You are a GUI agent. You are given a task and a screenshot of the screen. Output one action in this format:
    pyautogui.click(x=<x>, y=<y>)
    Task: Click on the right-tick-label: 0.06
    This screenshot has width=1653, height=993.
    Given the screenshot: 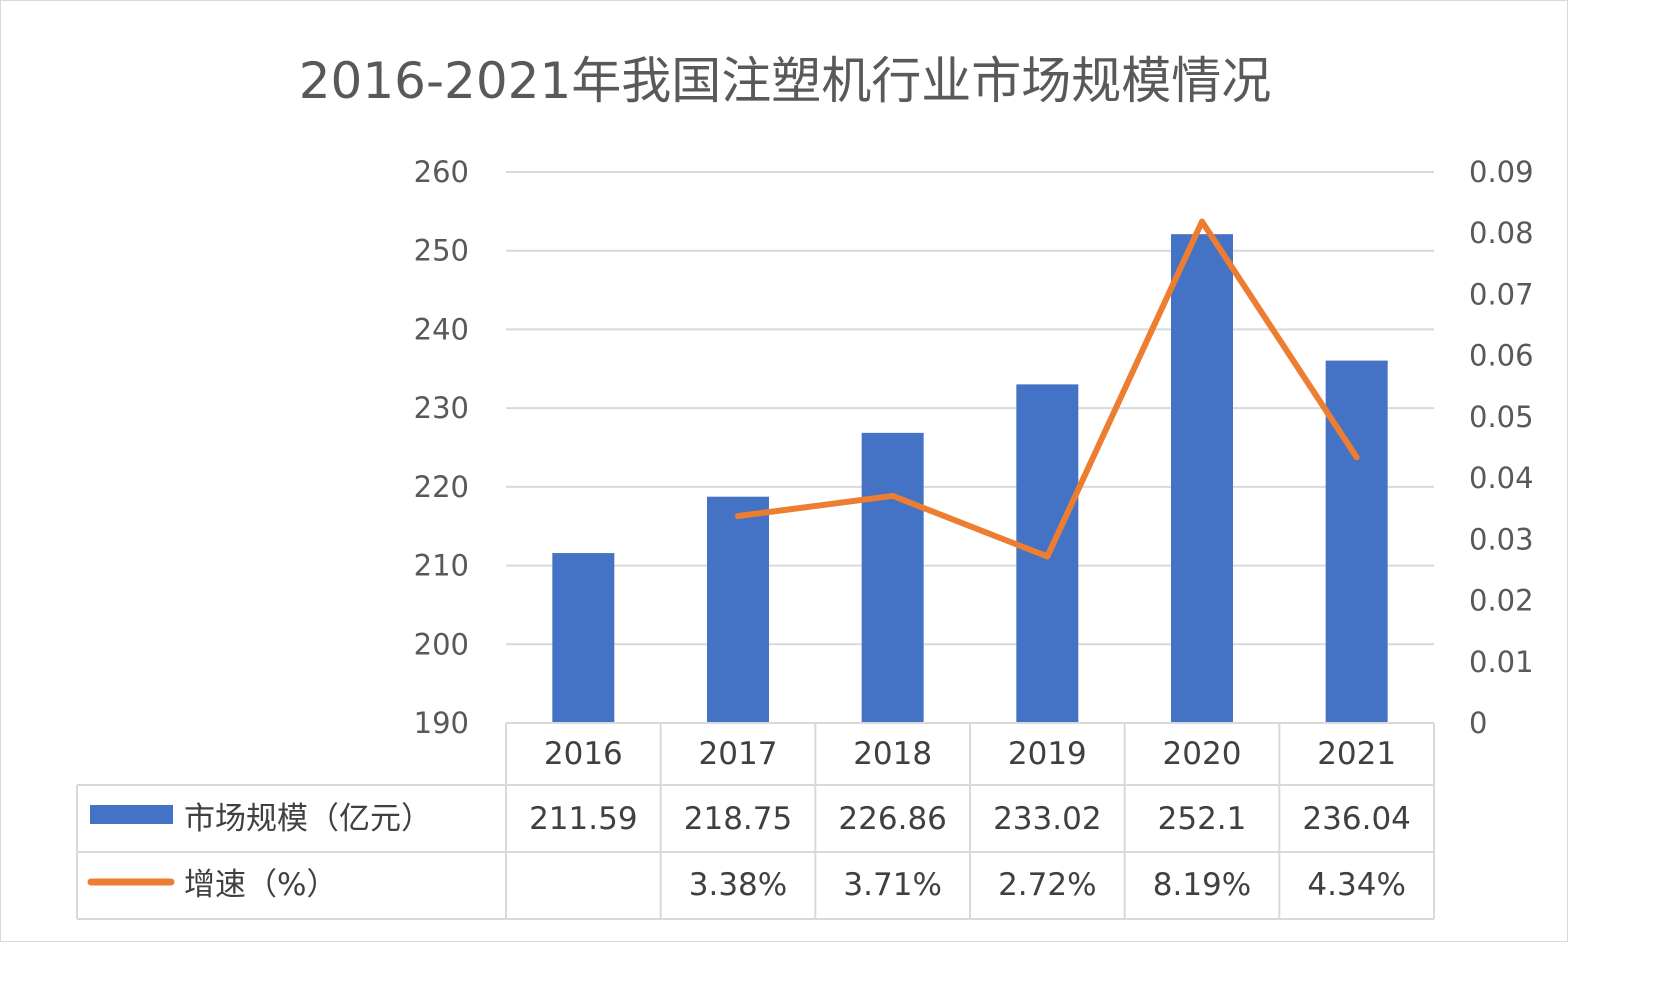 What is the action you would take?
    pyautogui.click(x=1501, y=356)
    